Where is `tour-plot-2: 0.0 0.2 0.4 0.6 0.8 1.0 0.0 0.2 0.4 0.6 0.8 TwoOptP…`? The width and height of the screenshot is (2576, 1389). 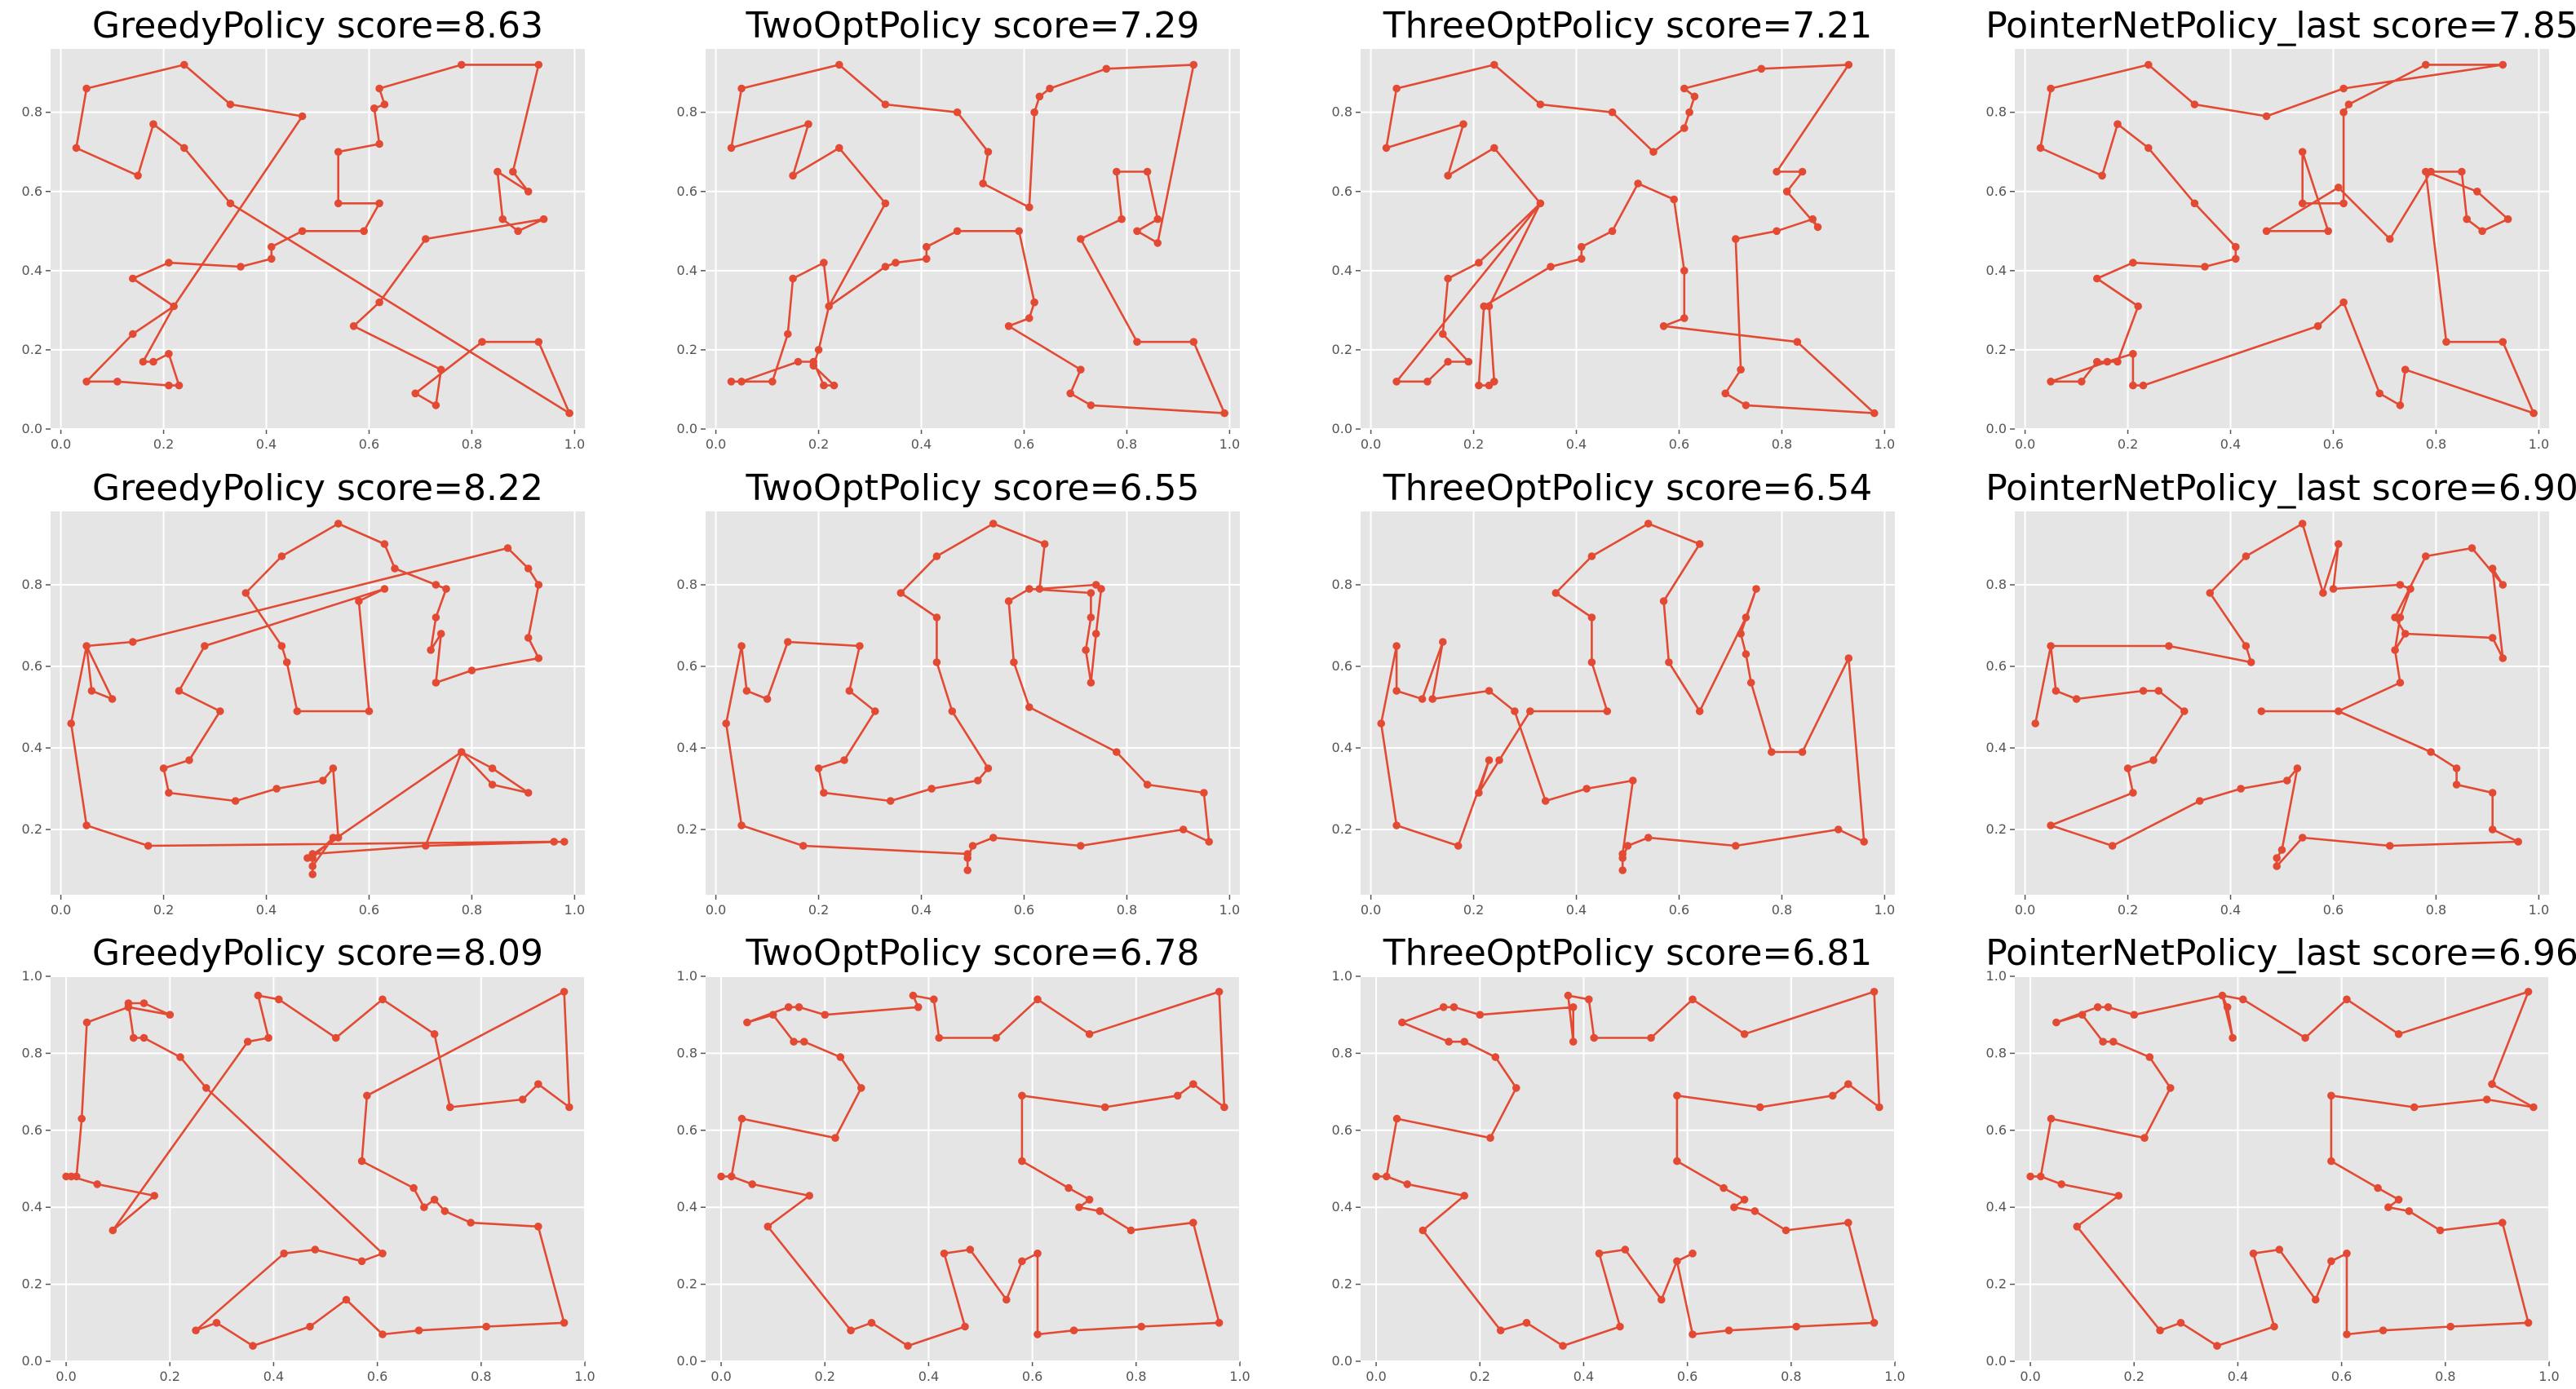
tour-plot-2: 0.0 0.2 0.4 0.6 0.8 1.0 0.0 0.2 0.4 0.6 0.8 TwoOptP… is located at coordinates (959, 228).